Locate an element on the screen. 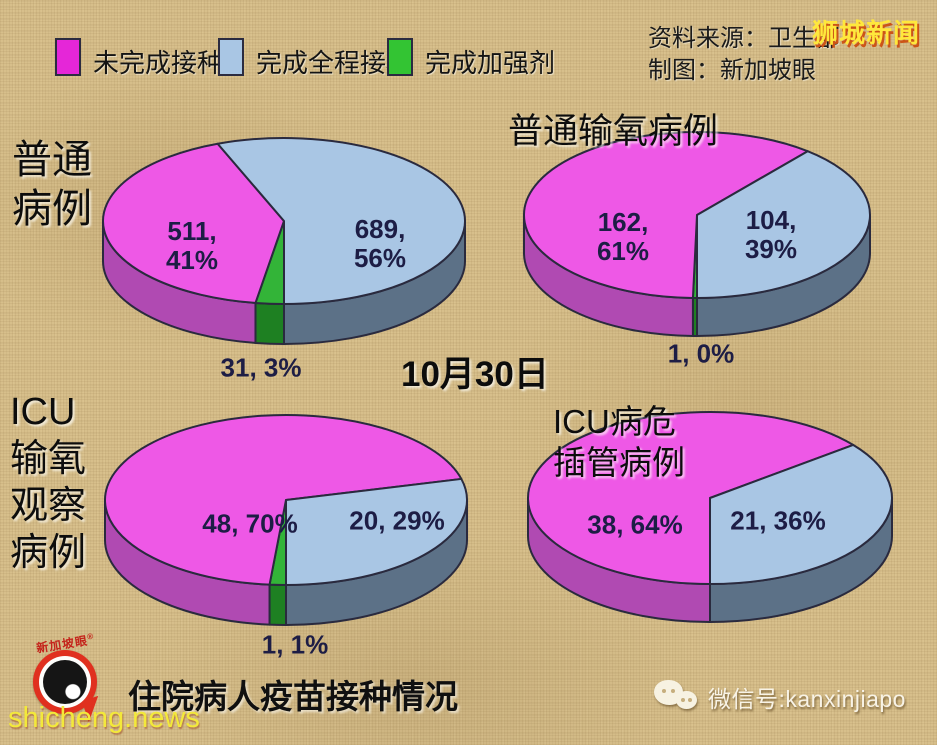 Image resolution: width=937 pixels, height=745 pixels. pie2-label-unvaccinated: 162, 61% is located at coordinates (623, 236).